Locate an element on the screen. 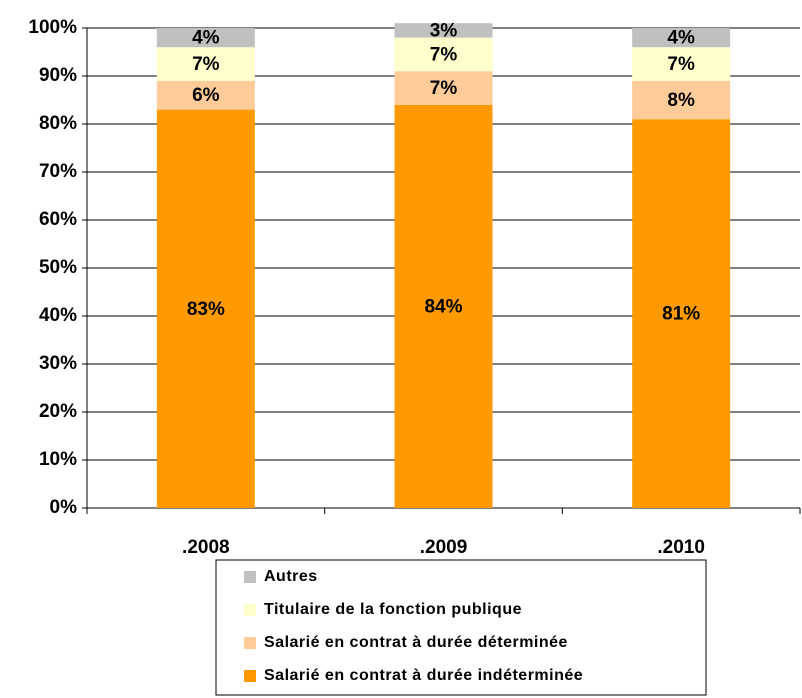 The width and height of the screenshot is (802, 698). data-label: 81% is located at coordinates (681, 314).